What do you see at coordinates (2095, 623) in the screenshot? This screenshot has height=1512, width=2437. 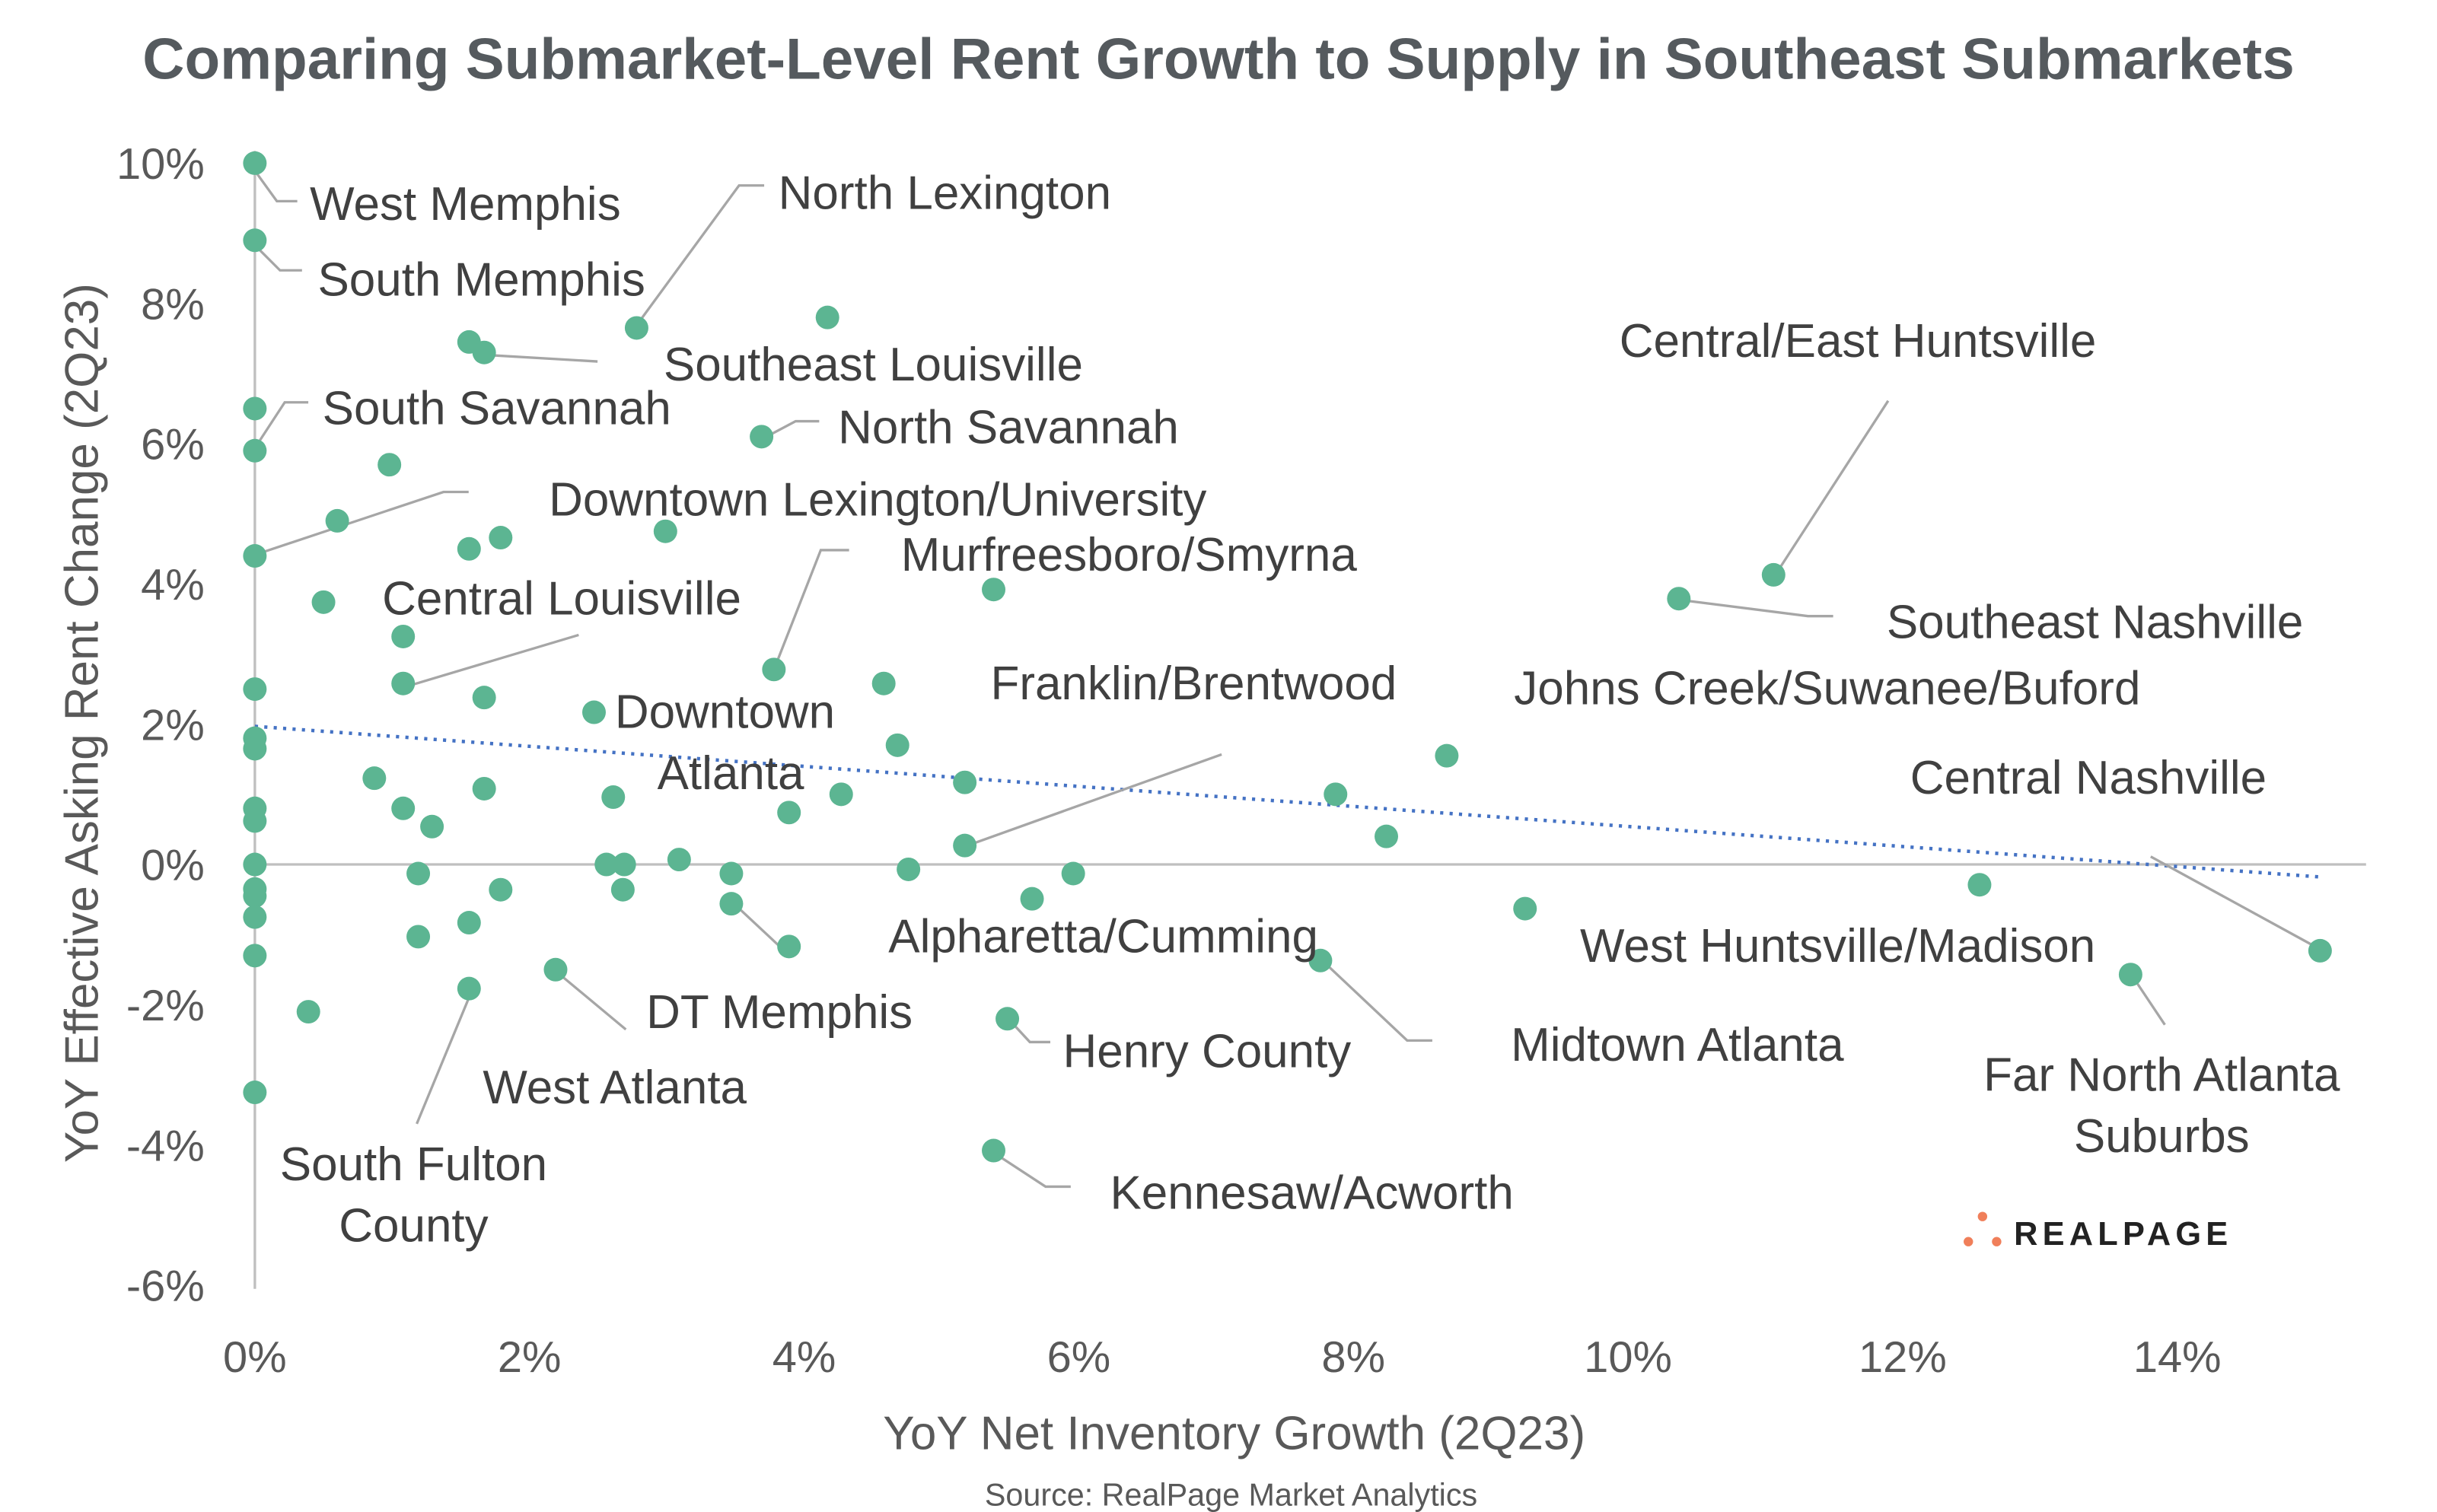 I see `annotation-label: Southeast Nashville` at bounding box center [2095, 623].